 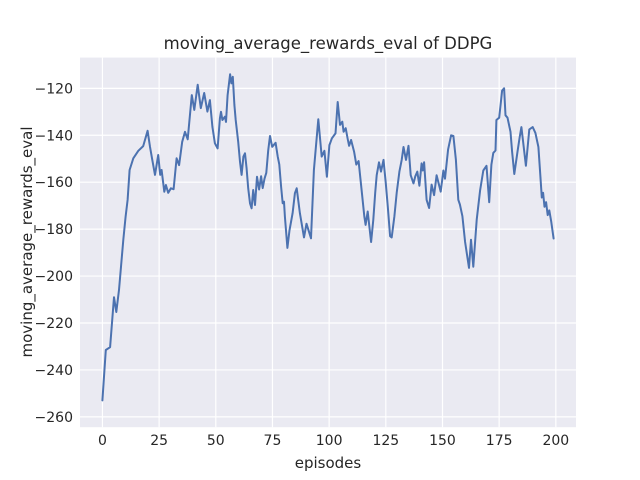 What do you see at coordinates (54, 230) in the screenshot?
I see `y-tick-label: −180` at bounding box center [54, 230].